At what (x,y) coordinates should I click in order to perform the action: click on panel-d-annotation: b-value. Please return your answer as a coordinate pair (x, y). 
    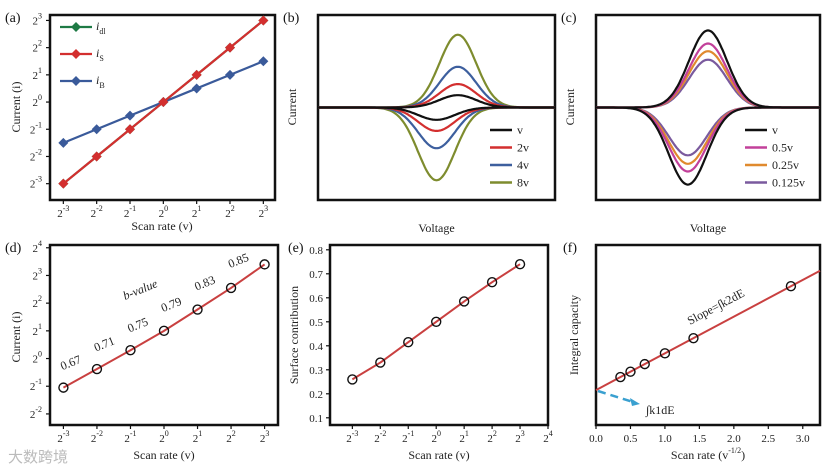
    Looking at the image, I should click on (140, 289).